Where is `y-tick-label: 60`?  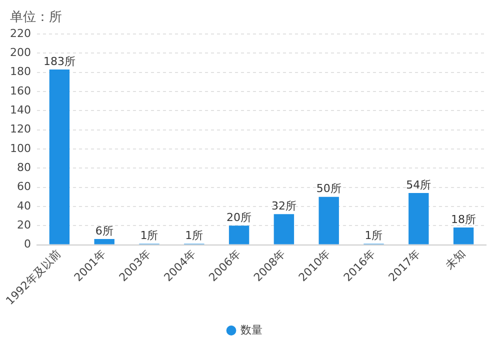
y-tick-label: 60 is located at coordinates (23, 187).